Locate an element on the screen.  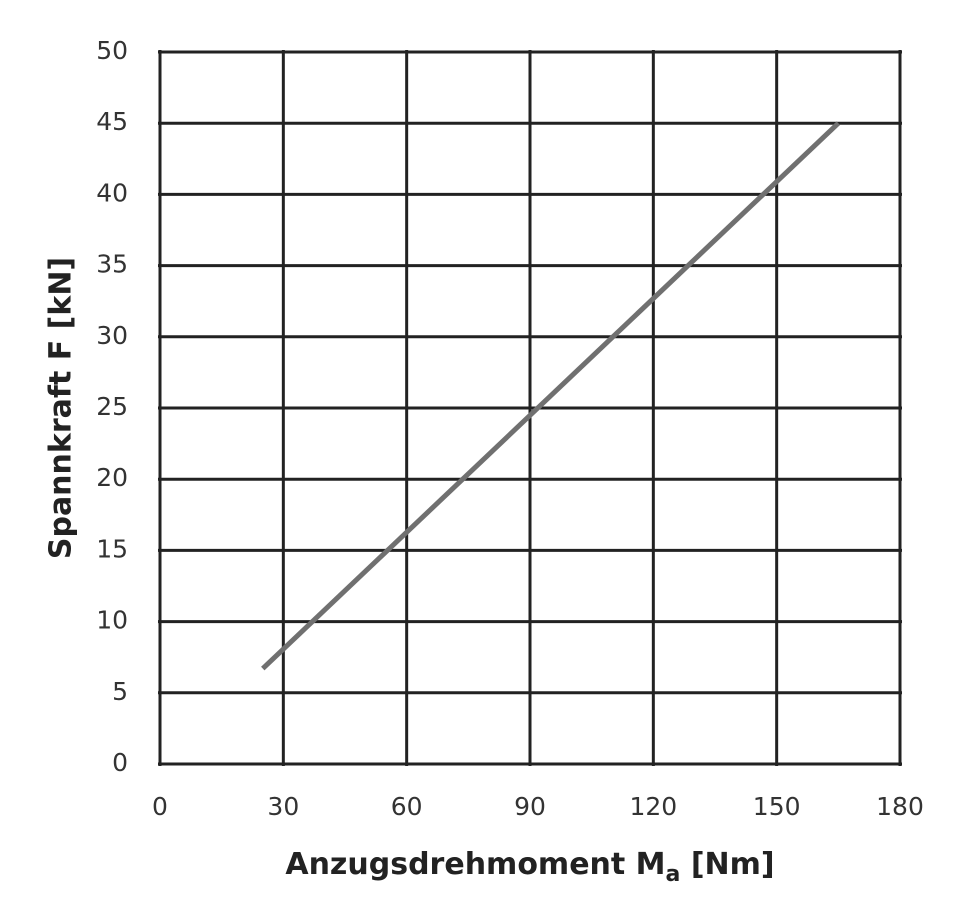
x-tick-label: 120 is located at coordinates (653, 806).